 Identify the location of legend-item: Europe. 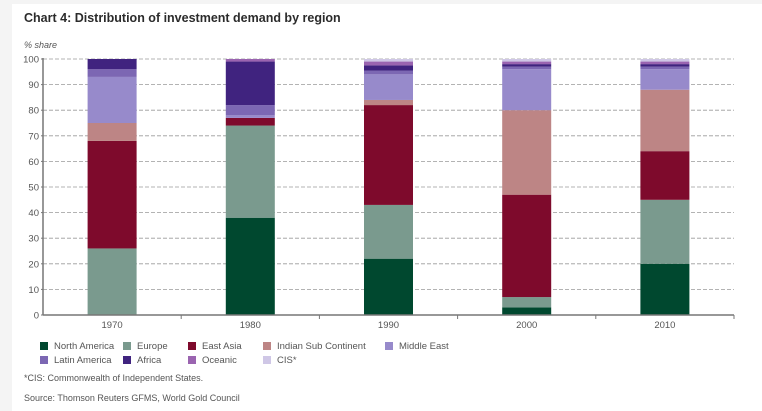
(155, 346).